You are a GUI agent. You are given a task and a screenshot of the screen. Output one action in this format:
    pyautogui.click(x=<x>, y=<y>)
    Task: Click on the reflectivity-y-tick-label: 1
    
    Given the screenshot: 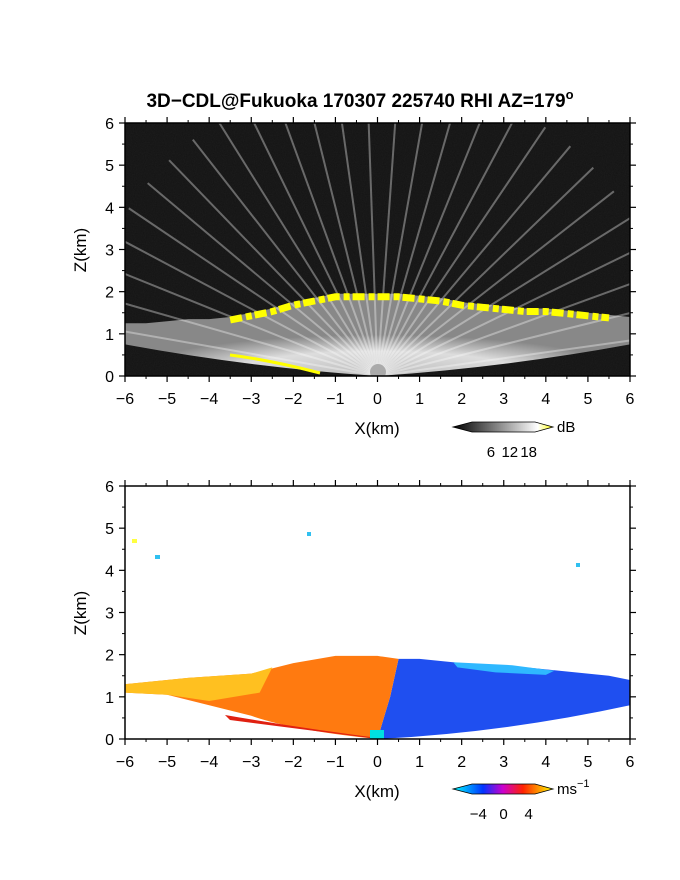 What is the action you would take?
    pyautogui.click(x=109, y=335)
    